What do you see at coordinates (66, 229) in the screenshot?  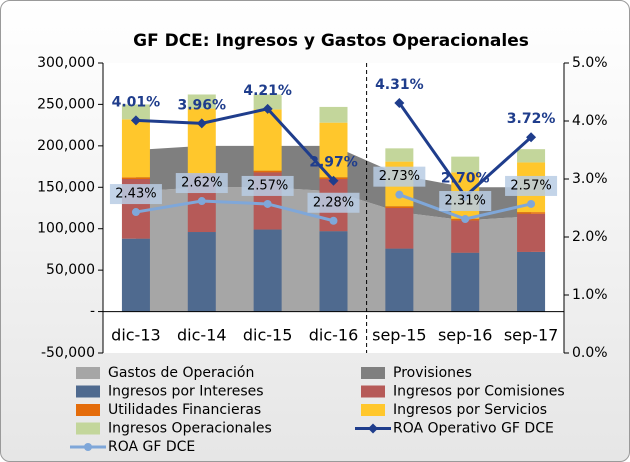 I see `y-tick-label: 100,000` at bounding box center [66, 229].